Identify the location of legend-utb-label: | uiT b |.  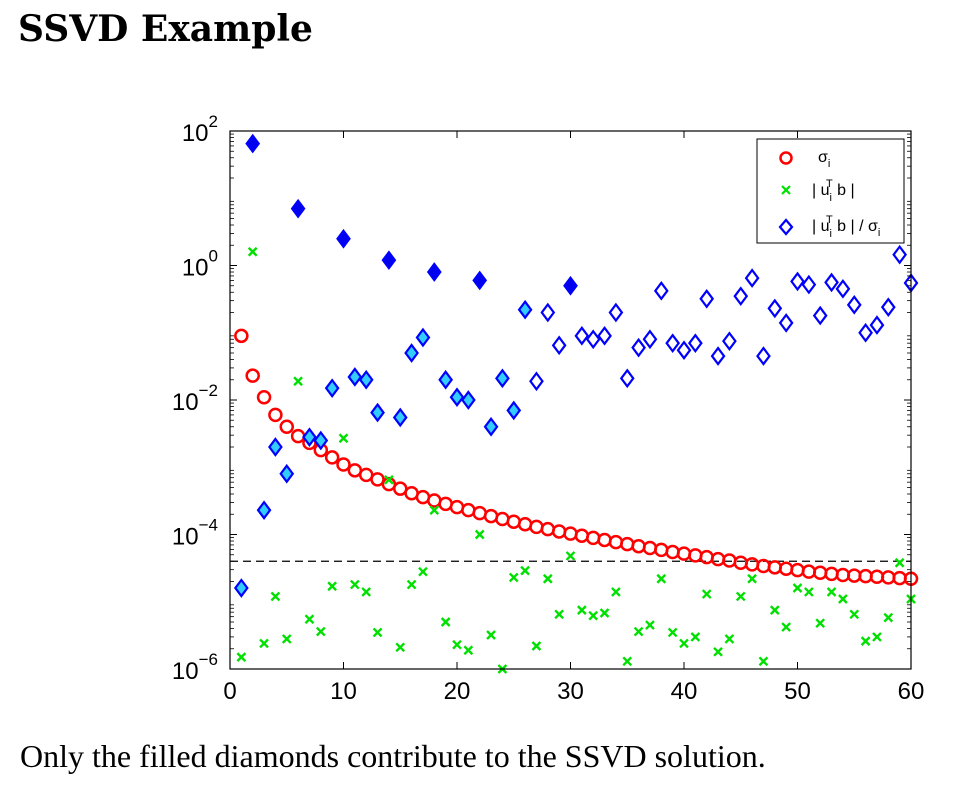
(833, 191).